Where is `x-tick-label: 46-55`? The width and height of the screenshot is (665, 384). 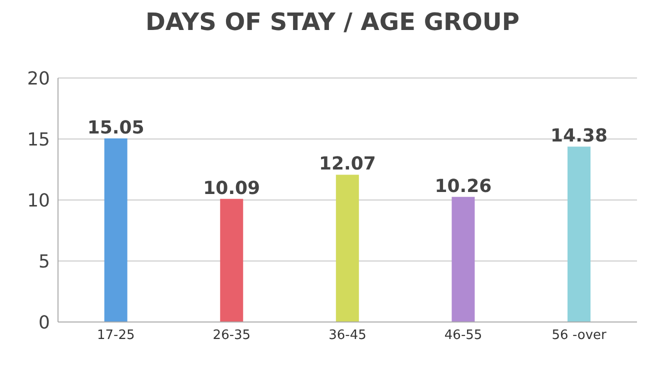 x-tick-label: 46-55 is located at coordinates (463, 336).